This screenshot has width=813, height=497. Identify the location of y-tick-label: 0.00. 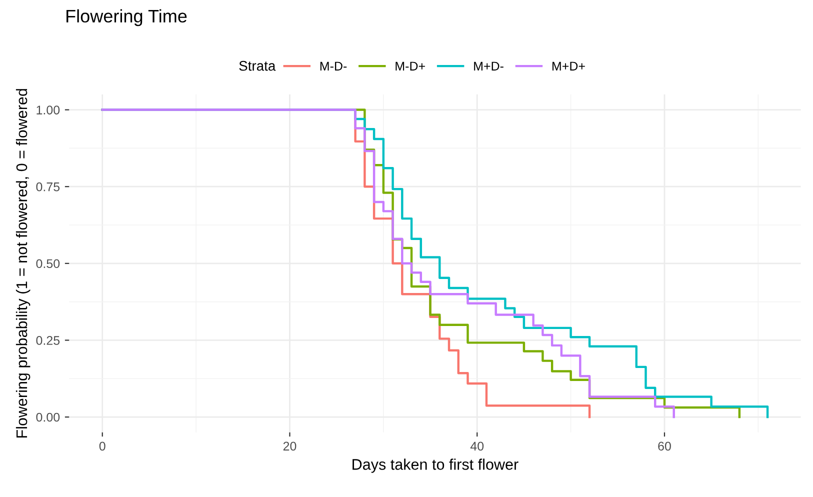
(48, 417).